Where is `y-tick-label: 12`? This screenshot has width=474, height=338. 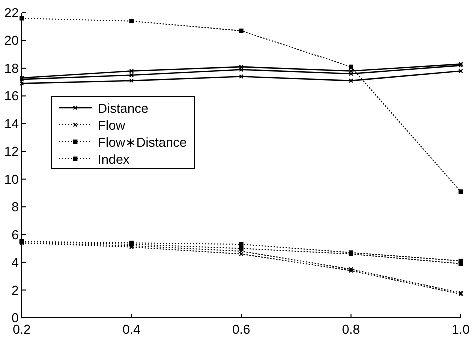 y-tick-label: 12 is located at coordinates (11, 152).